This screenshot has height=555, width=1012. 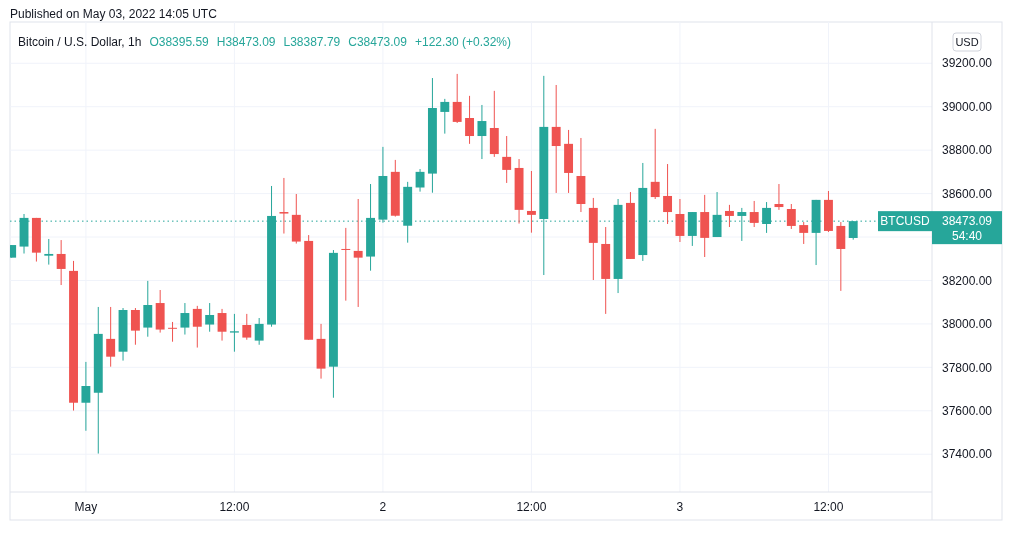 What do you see at coordinates (86, 507) in the screenshot?
I see `x-tick-label: May` at bounding box center [86, 507].